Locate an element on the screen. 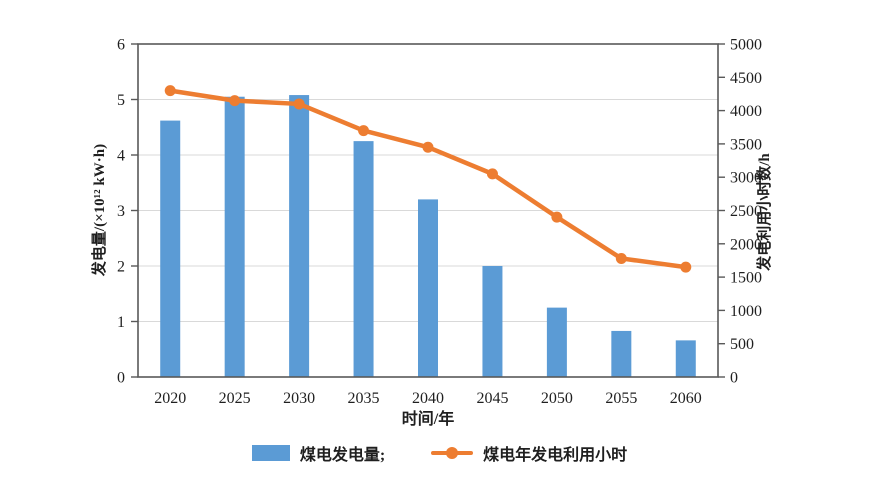 The image size is (879, 501). x-axis-tick-label: 2050 is located at coordinates (557, 398).